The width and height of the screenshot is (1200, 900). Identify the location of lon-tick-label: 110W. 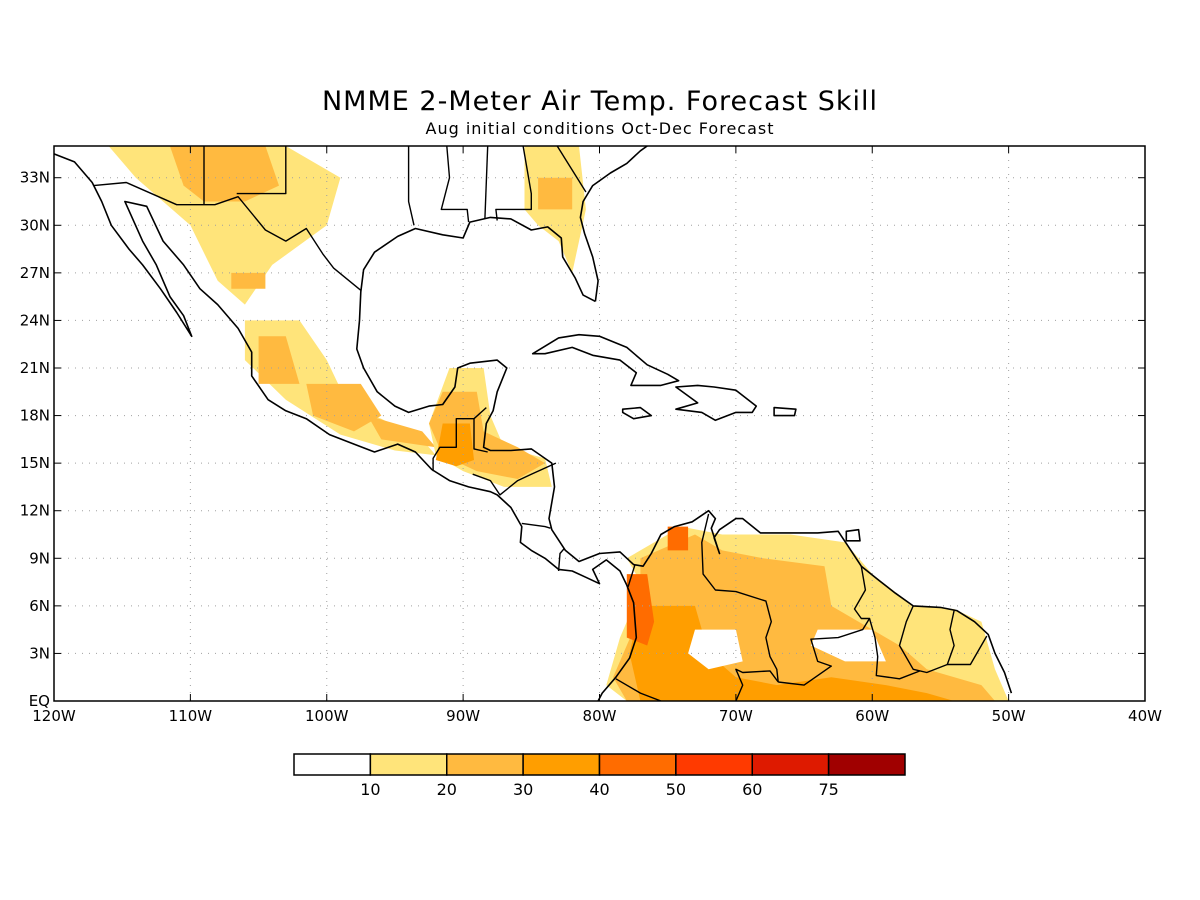
(191, 716).